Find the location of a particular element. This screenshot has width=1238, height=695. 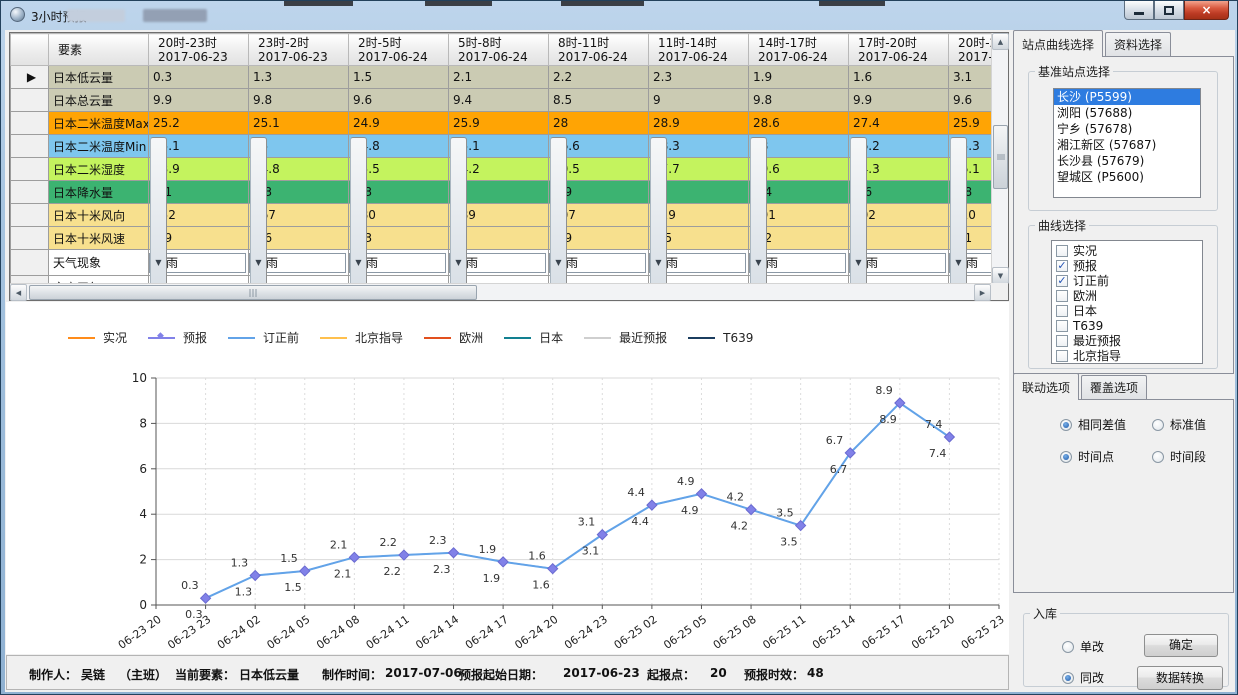

value-cell: 9.9 is located at coordinates (198, 100).